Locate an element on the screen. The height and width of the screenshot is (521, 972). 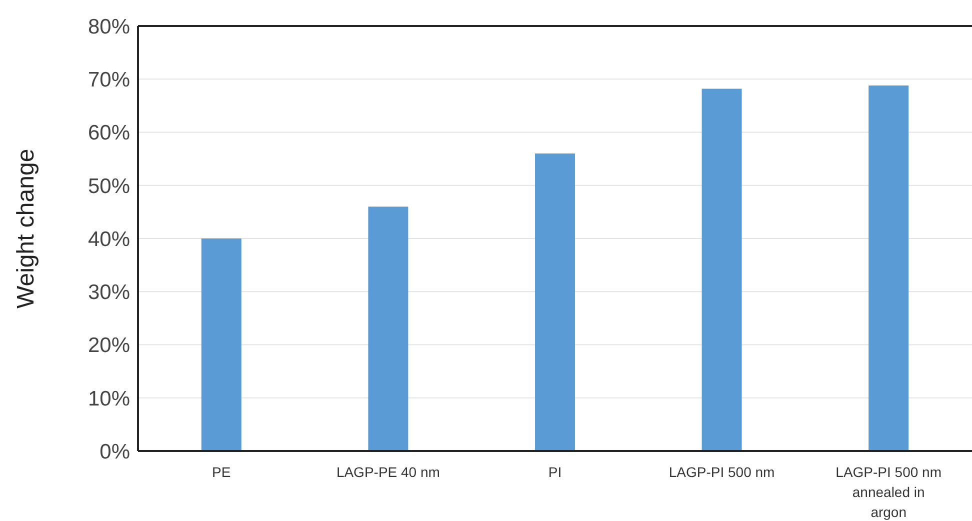
y-tick-label: 10% is located at coordinates (109, 398).